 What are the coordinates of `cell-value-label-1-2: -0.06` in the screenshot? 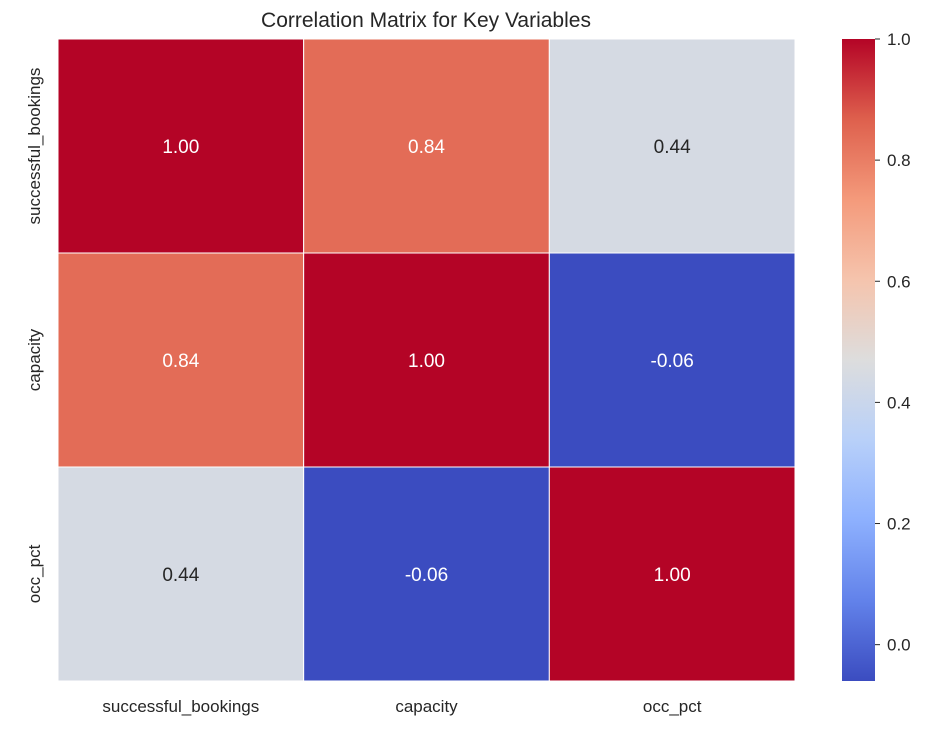 It's located at (672, 361).